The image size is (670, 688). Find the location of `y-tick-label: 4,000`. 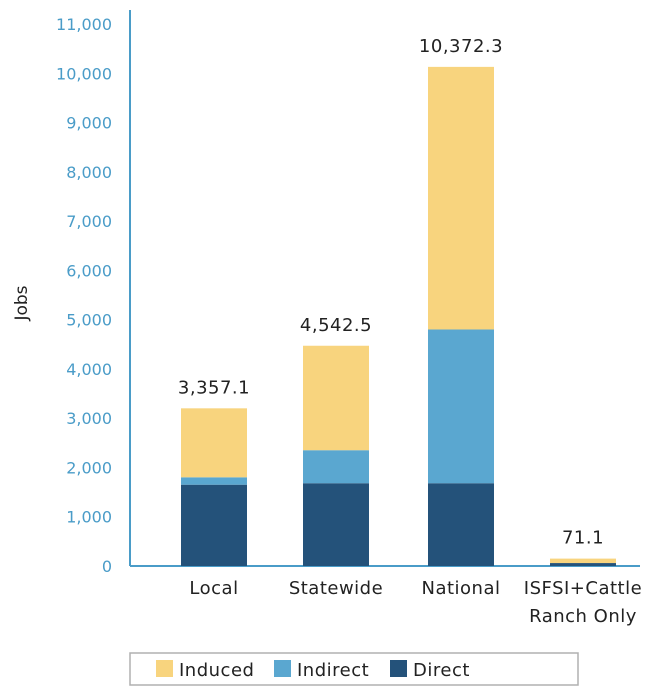

y-tick-label: 4,000 is located at coordinates (89, 369).